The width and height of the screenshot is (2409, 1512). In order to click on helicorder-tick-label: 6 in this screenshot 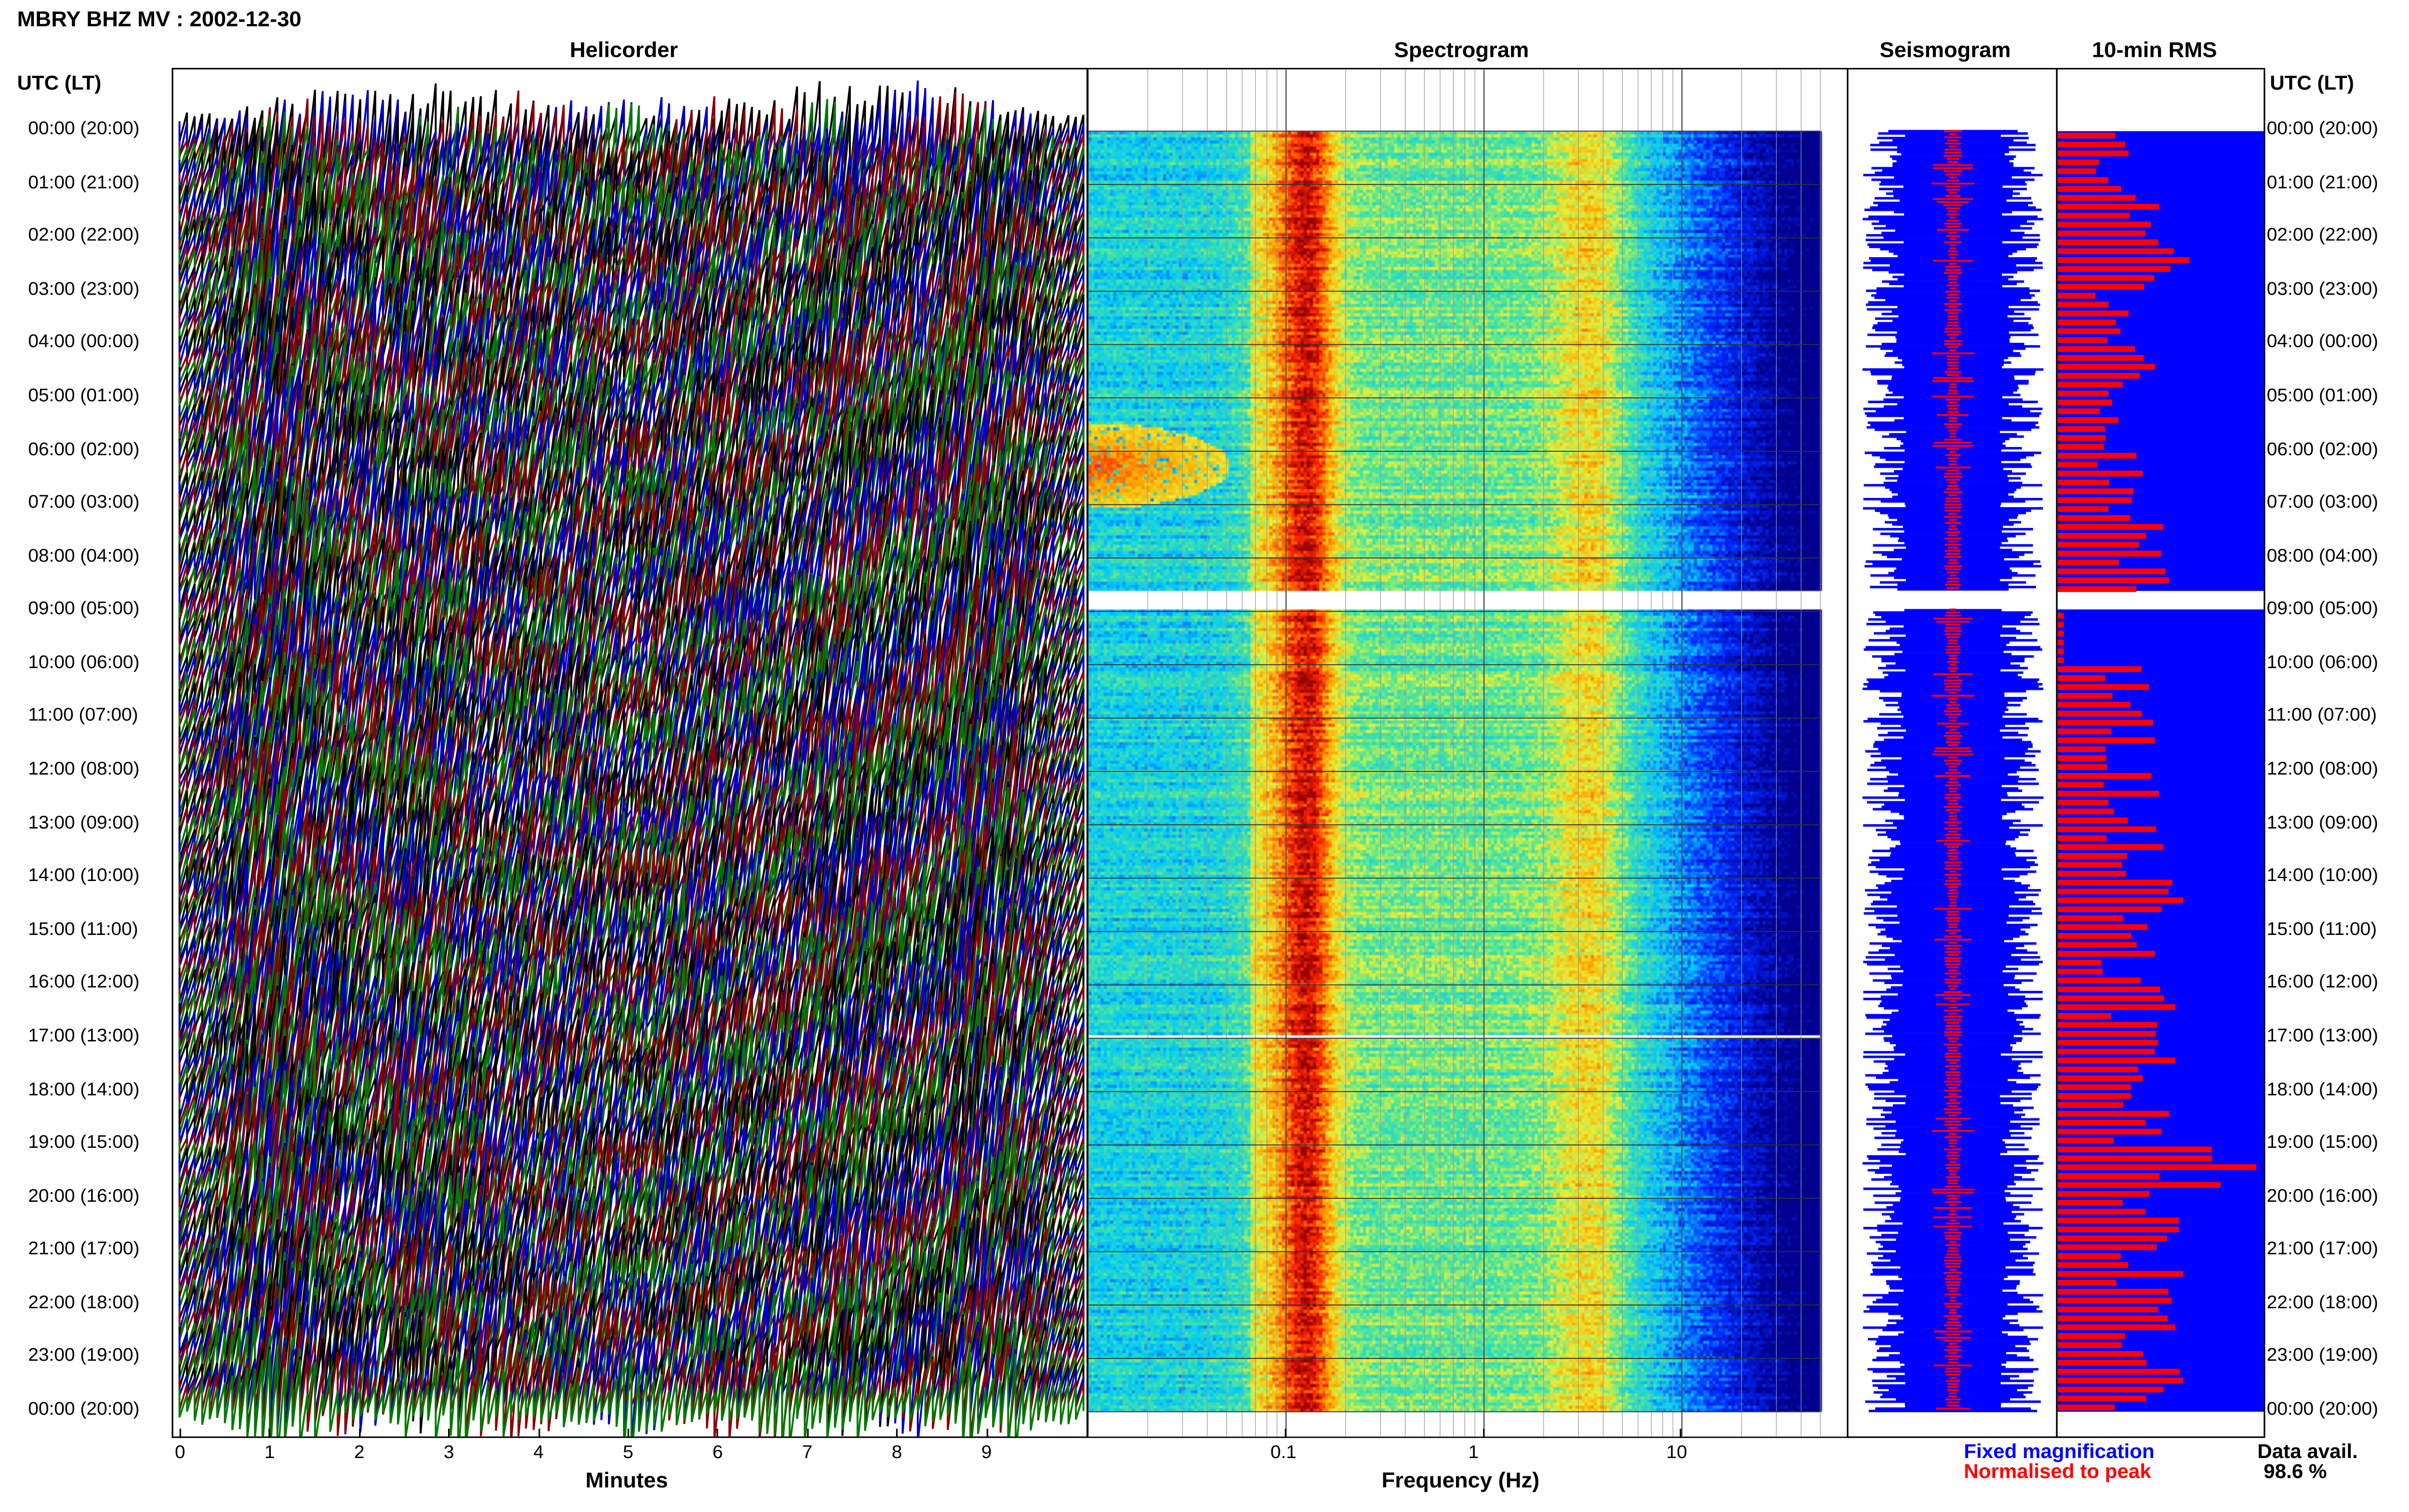, I will do `click(717, 1452)`.